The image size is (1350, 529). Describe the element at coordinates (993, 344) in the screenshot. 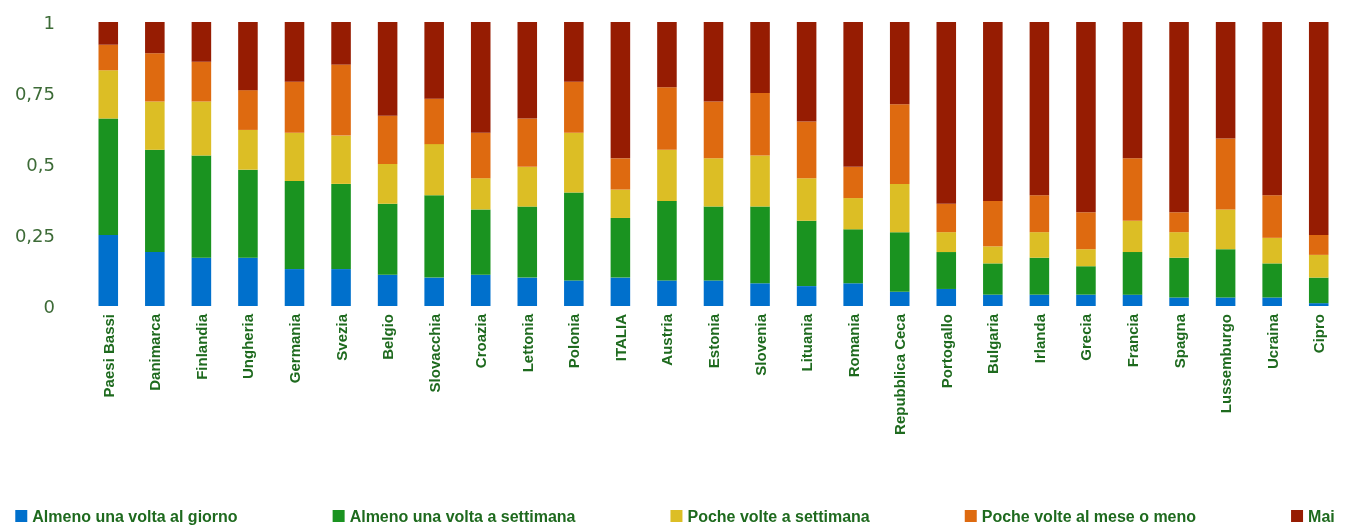

I see `x-tick-label: Bulgaria` at that location.